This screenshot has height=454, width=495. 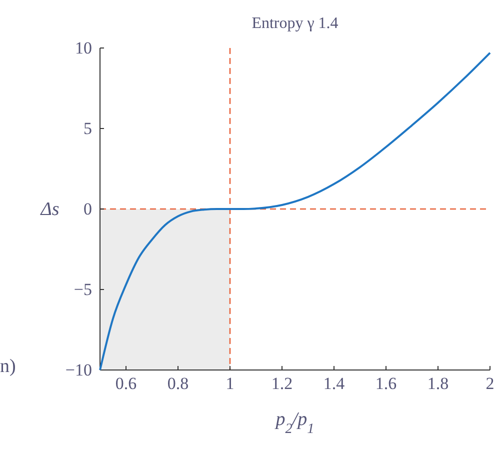 What do you see at coordinates (78, 370) in the screenshot?
I see `y-tick-label: −10` at bounding box center [78, 370].